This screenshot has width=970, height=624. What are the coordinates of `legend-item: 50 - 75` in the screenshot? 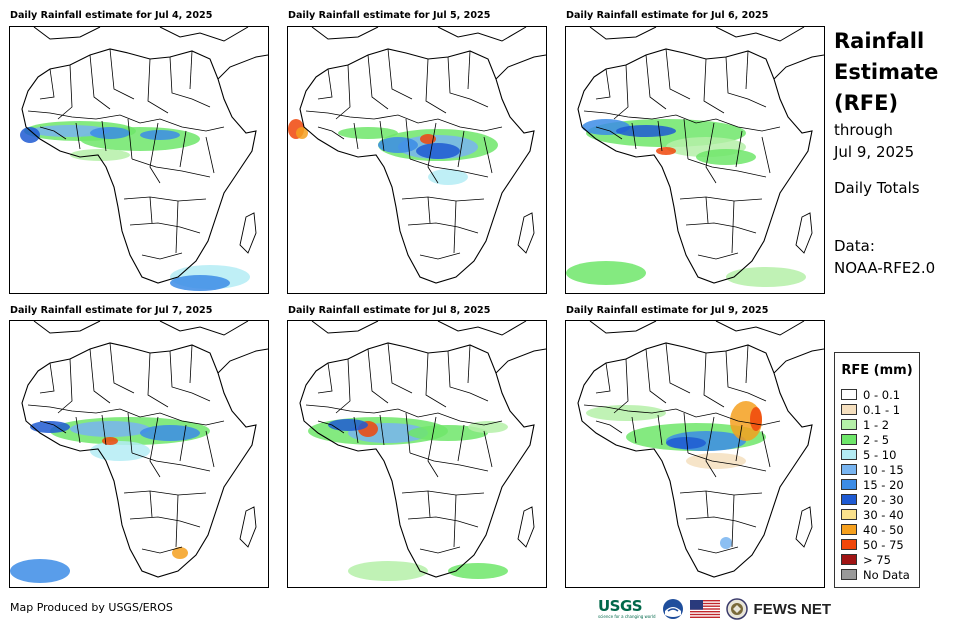 It's located at (877, 544).